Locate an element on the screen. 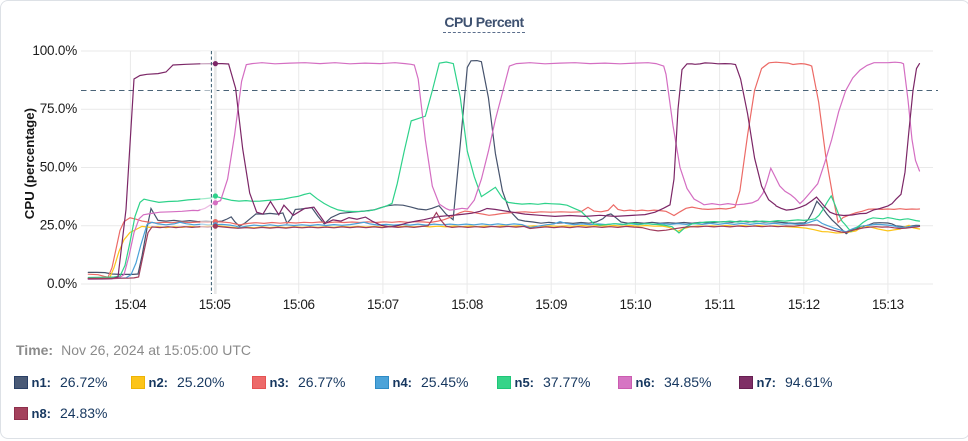  svg-text: 75.0% is located at coordinates (58, 108).